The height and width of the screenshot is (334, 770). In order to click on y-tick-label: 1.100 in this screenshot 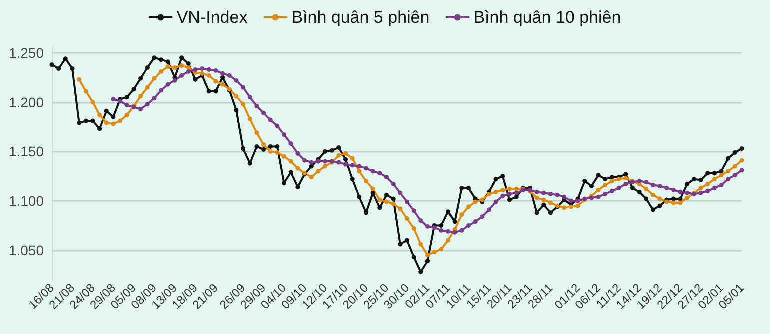, I will do `click(26, 201)`.